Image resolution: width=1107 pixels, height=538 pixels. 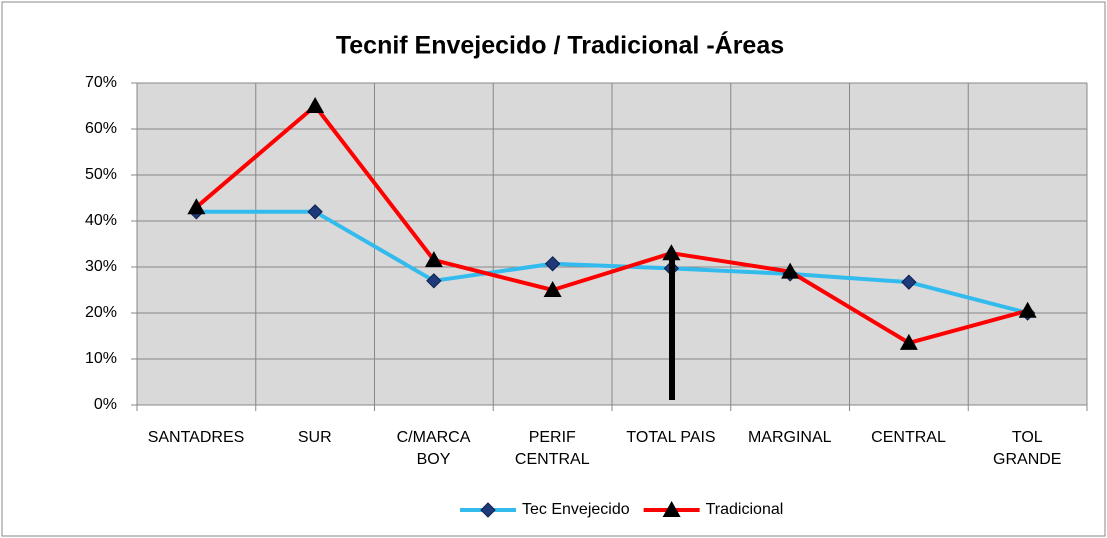 I want to click on y-tick-label: 50%, so click(x=101, y=174).